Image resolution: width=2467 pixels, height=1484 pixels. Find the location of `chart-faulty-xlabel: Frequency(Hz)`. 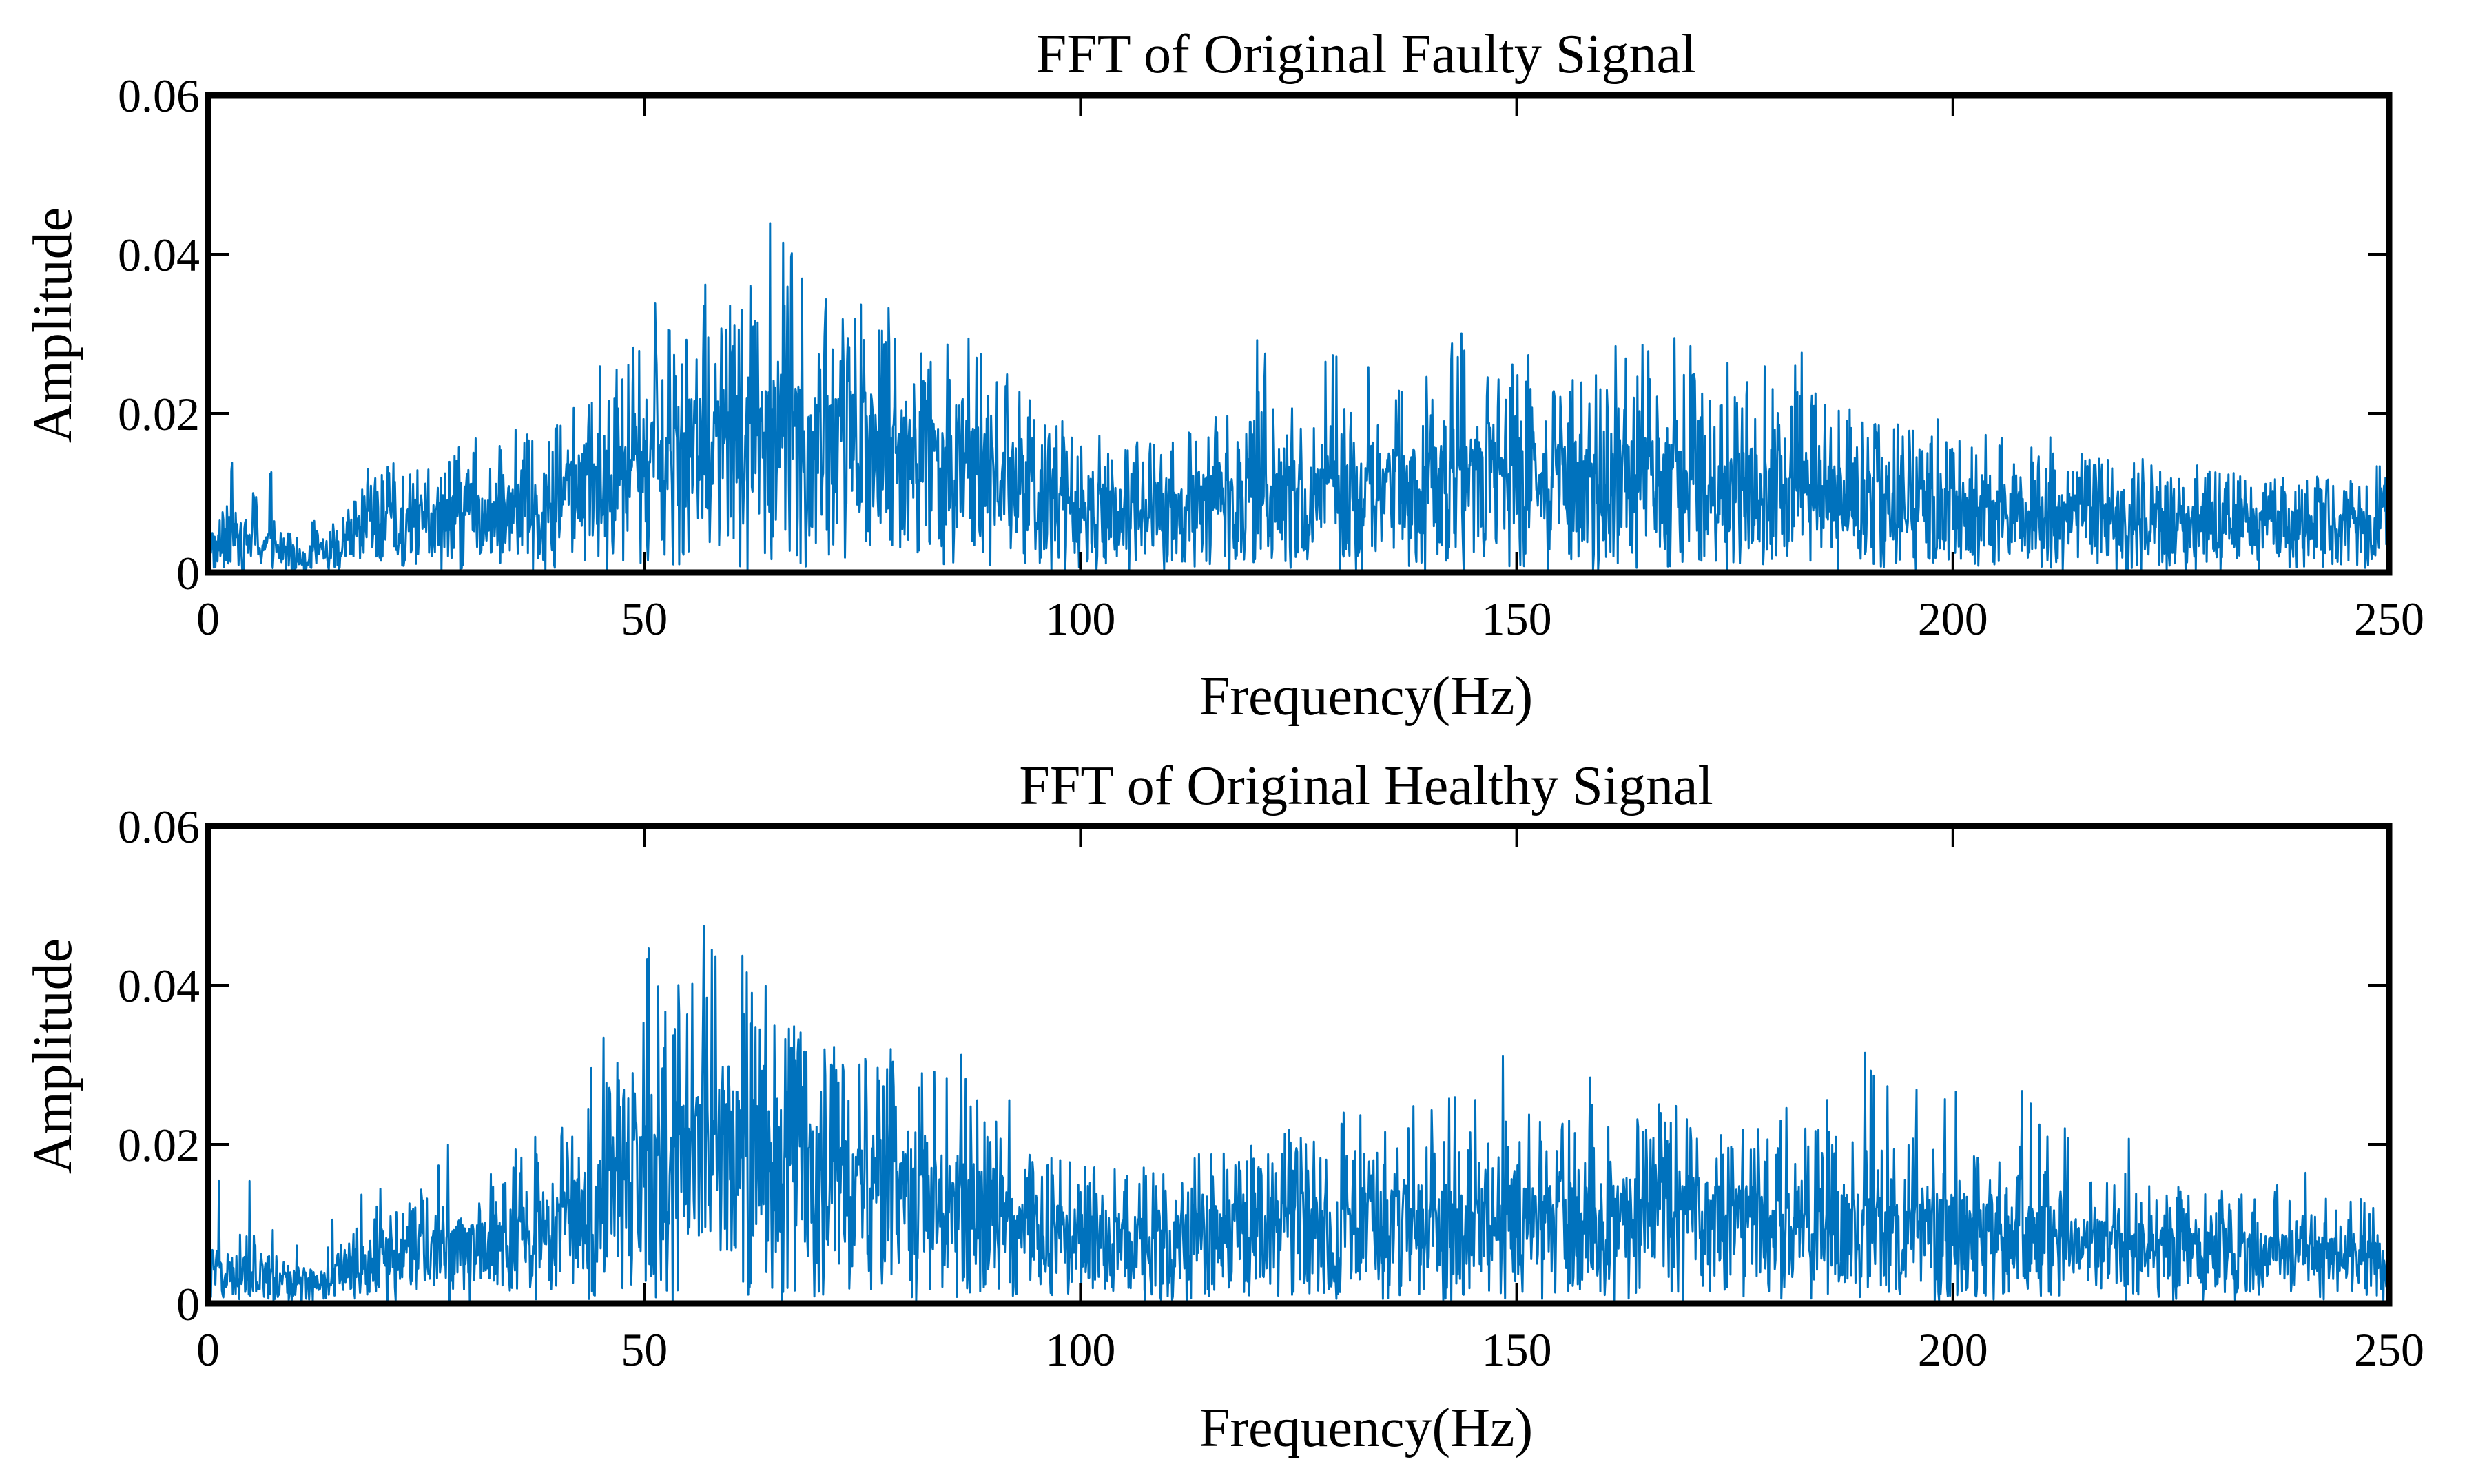

chart-faulty-xlabel: Frequency(Hz) is located at coordinates (1366, 696).